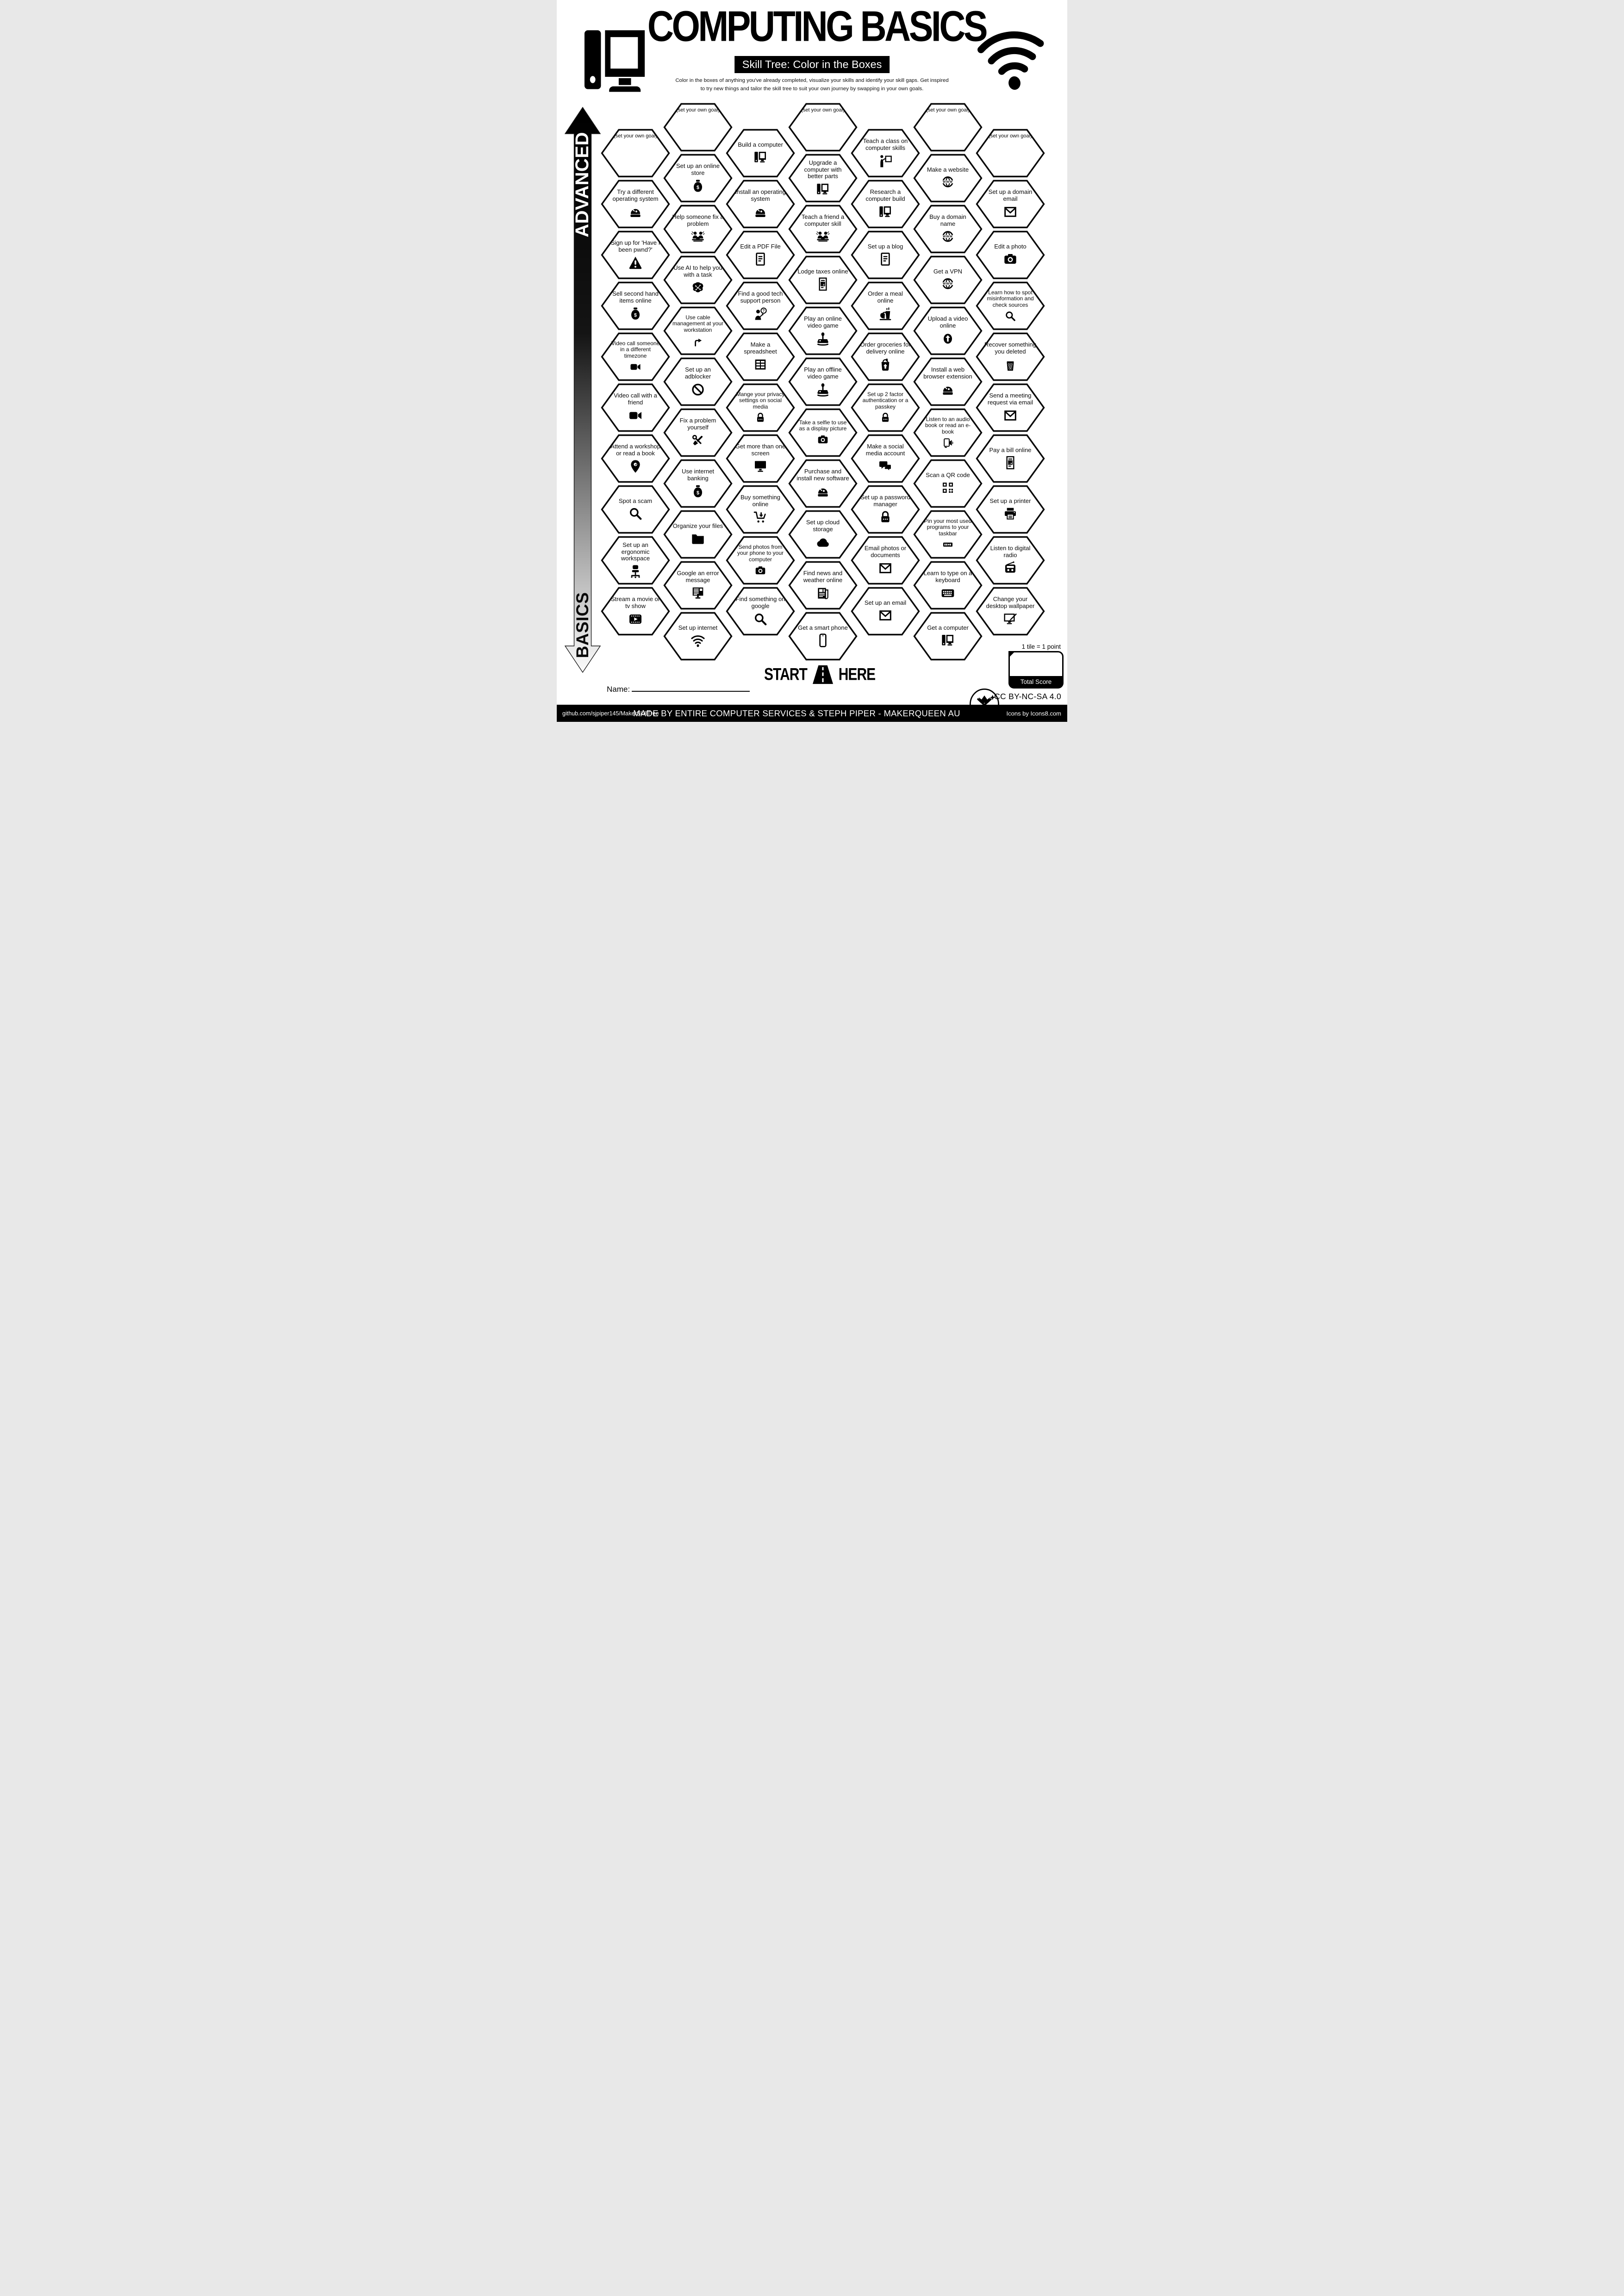 The width and height of the screenshot is (1624, 2296). Describe the element at coordinates (760, 509) in the screenshot. I see `hex-tile: Buy something online` at that location.